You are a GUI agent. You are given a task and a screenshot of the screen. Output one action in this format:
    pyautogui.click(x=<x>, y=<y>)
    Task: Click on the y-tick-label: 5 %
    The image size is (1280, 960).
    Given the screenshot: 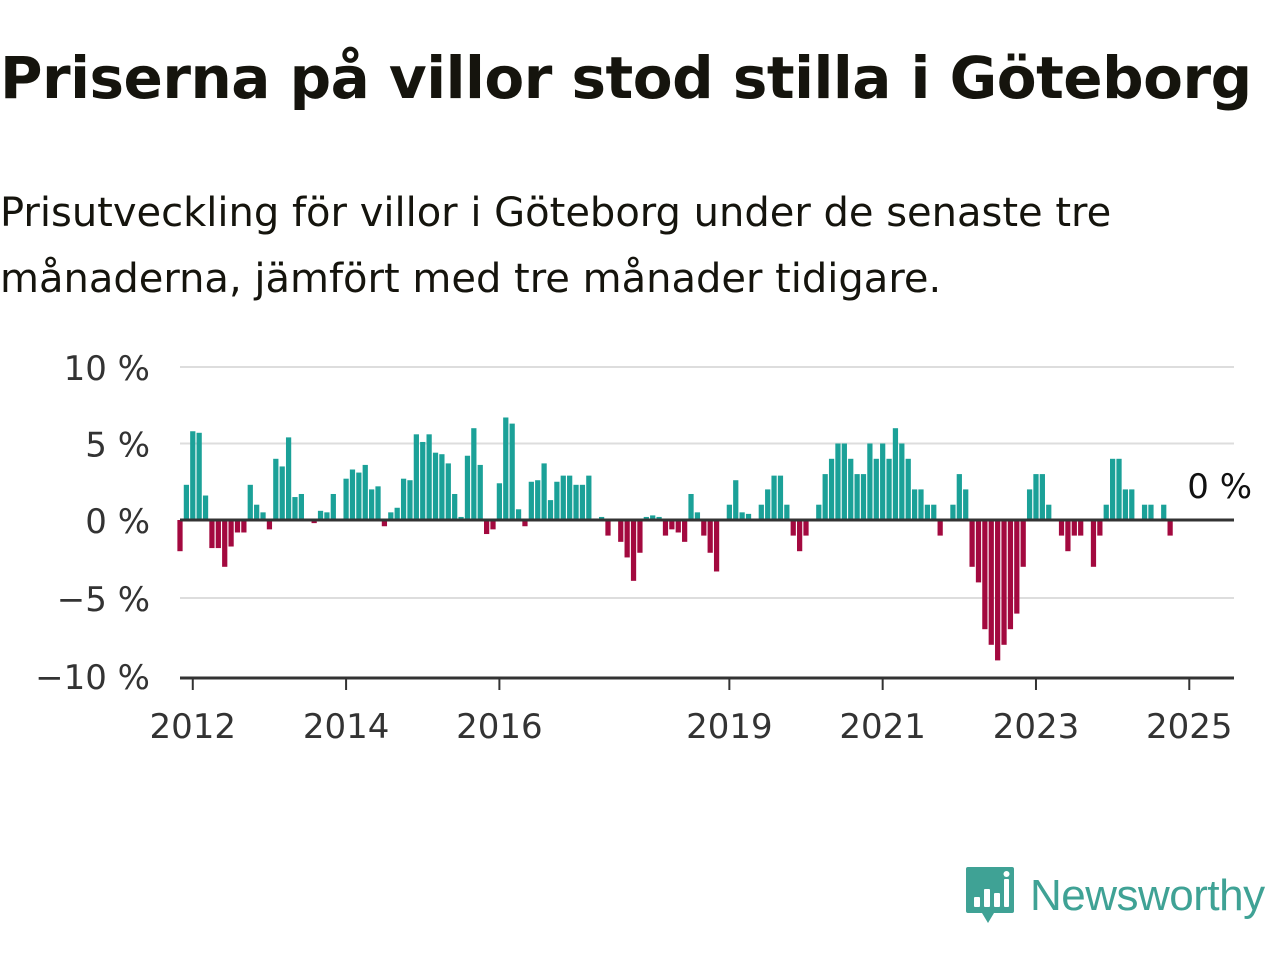 What is the action you would take?
    pyautogui.click(x=117, y=446)
    